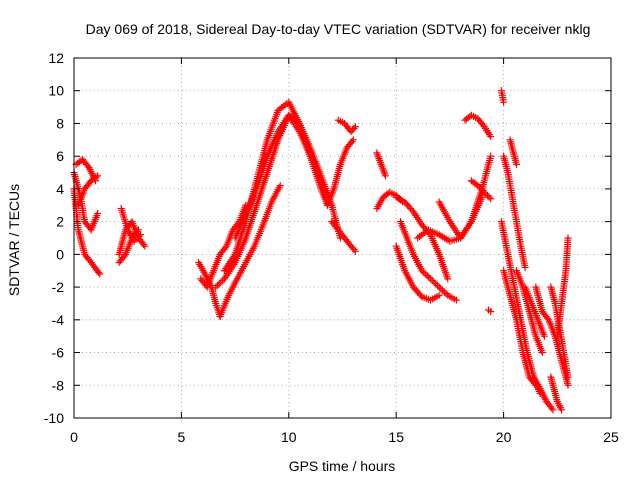 The width and height of the screenshot is (640, 480). What do you see at coordinates (58, 385) in the screenshot?
I see `y-tick-label: -8` at bounding box center [58, 385].